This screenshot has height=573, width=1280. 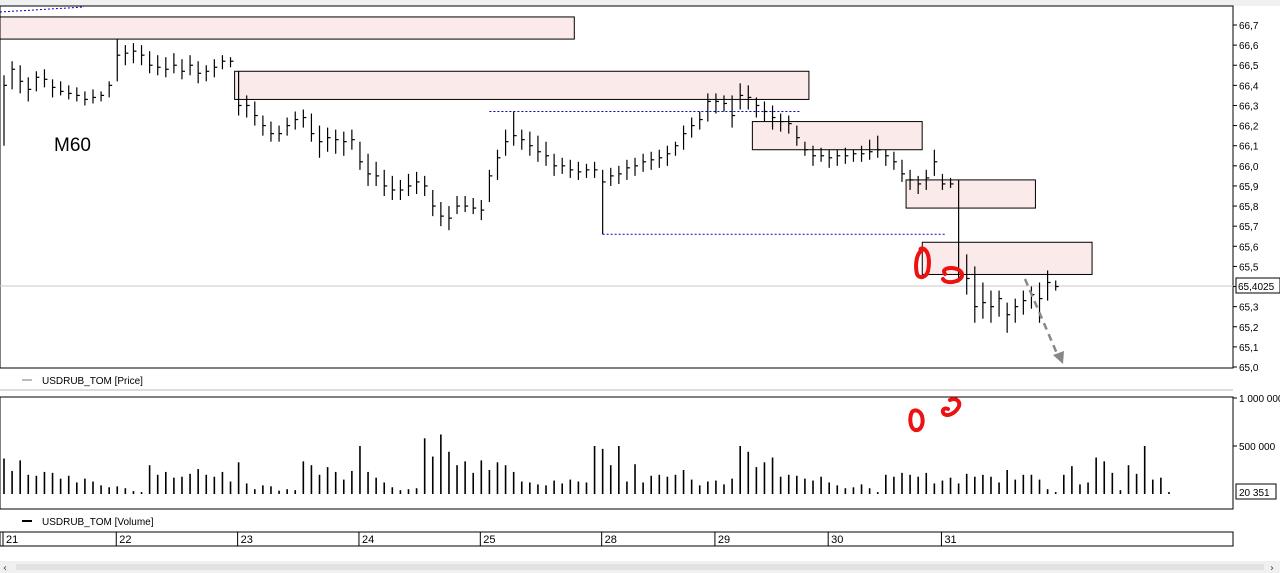 I want to click on current-volume-box-frame, so click(x=1256, y=491).